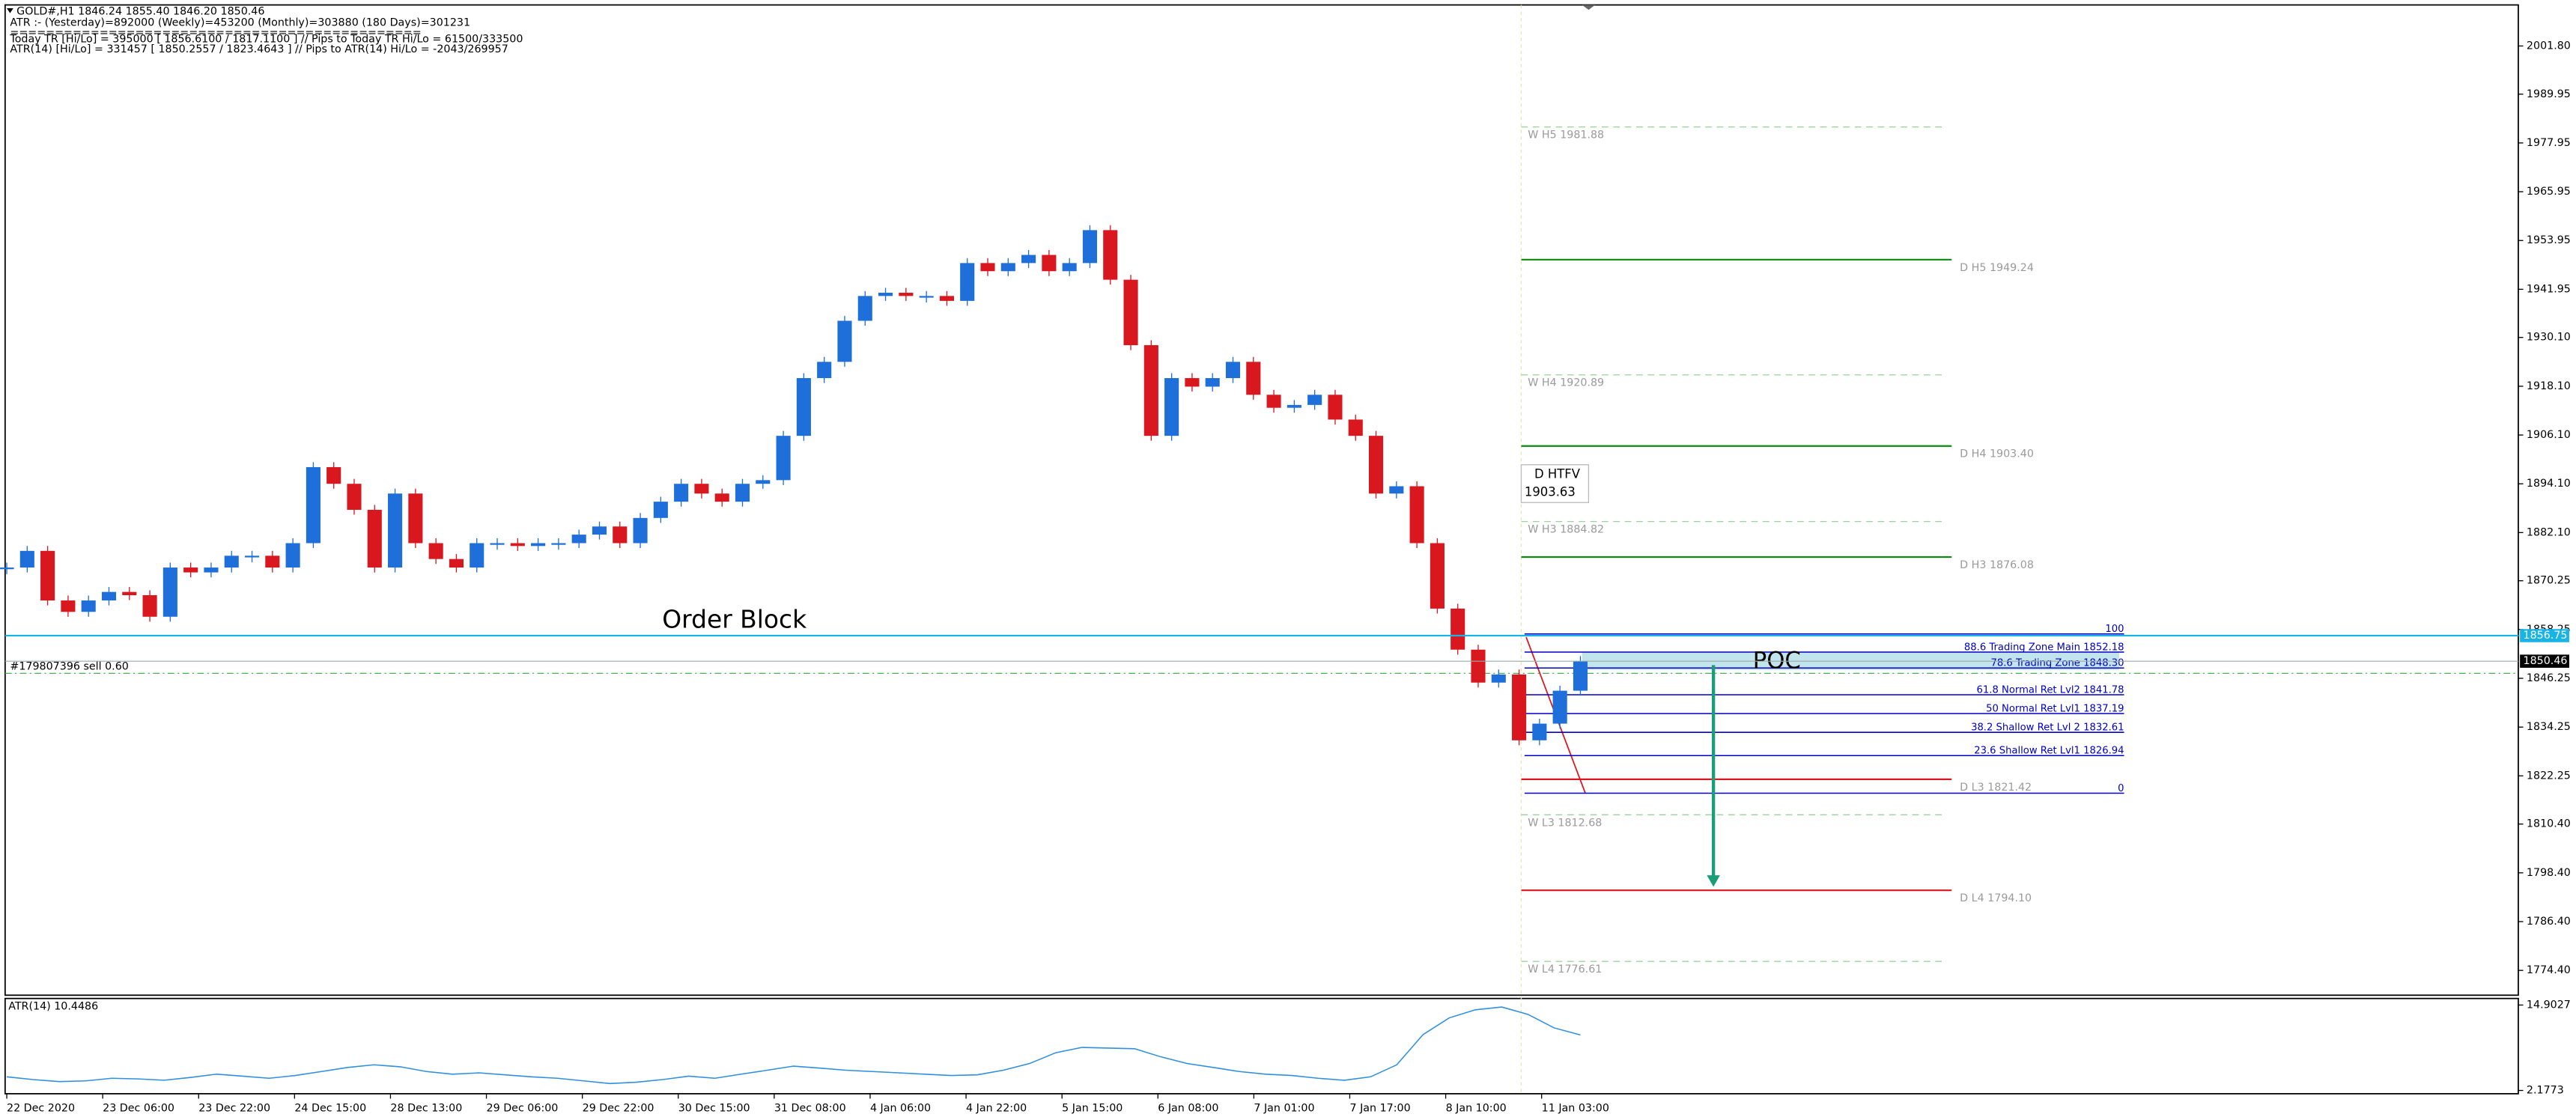 The width and height of the screenshot is (2576, 1120). I want to click on pivot-label: W H4 1920.89, so click(1566, 383).